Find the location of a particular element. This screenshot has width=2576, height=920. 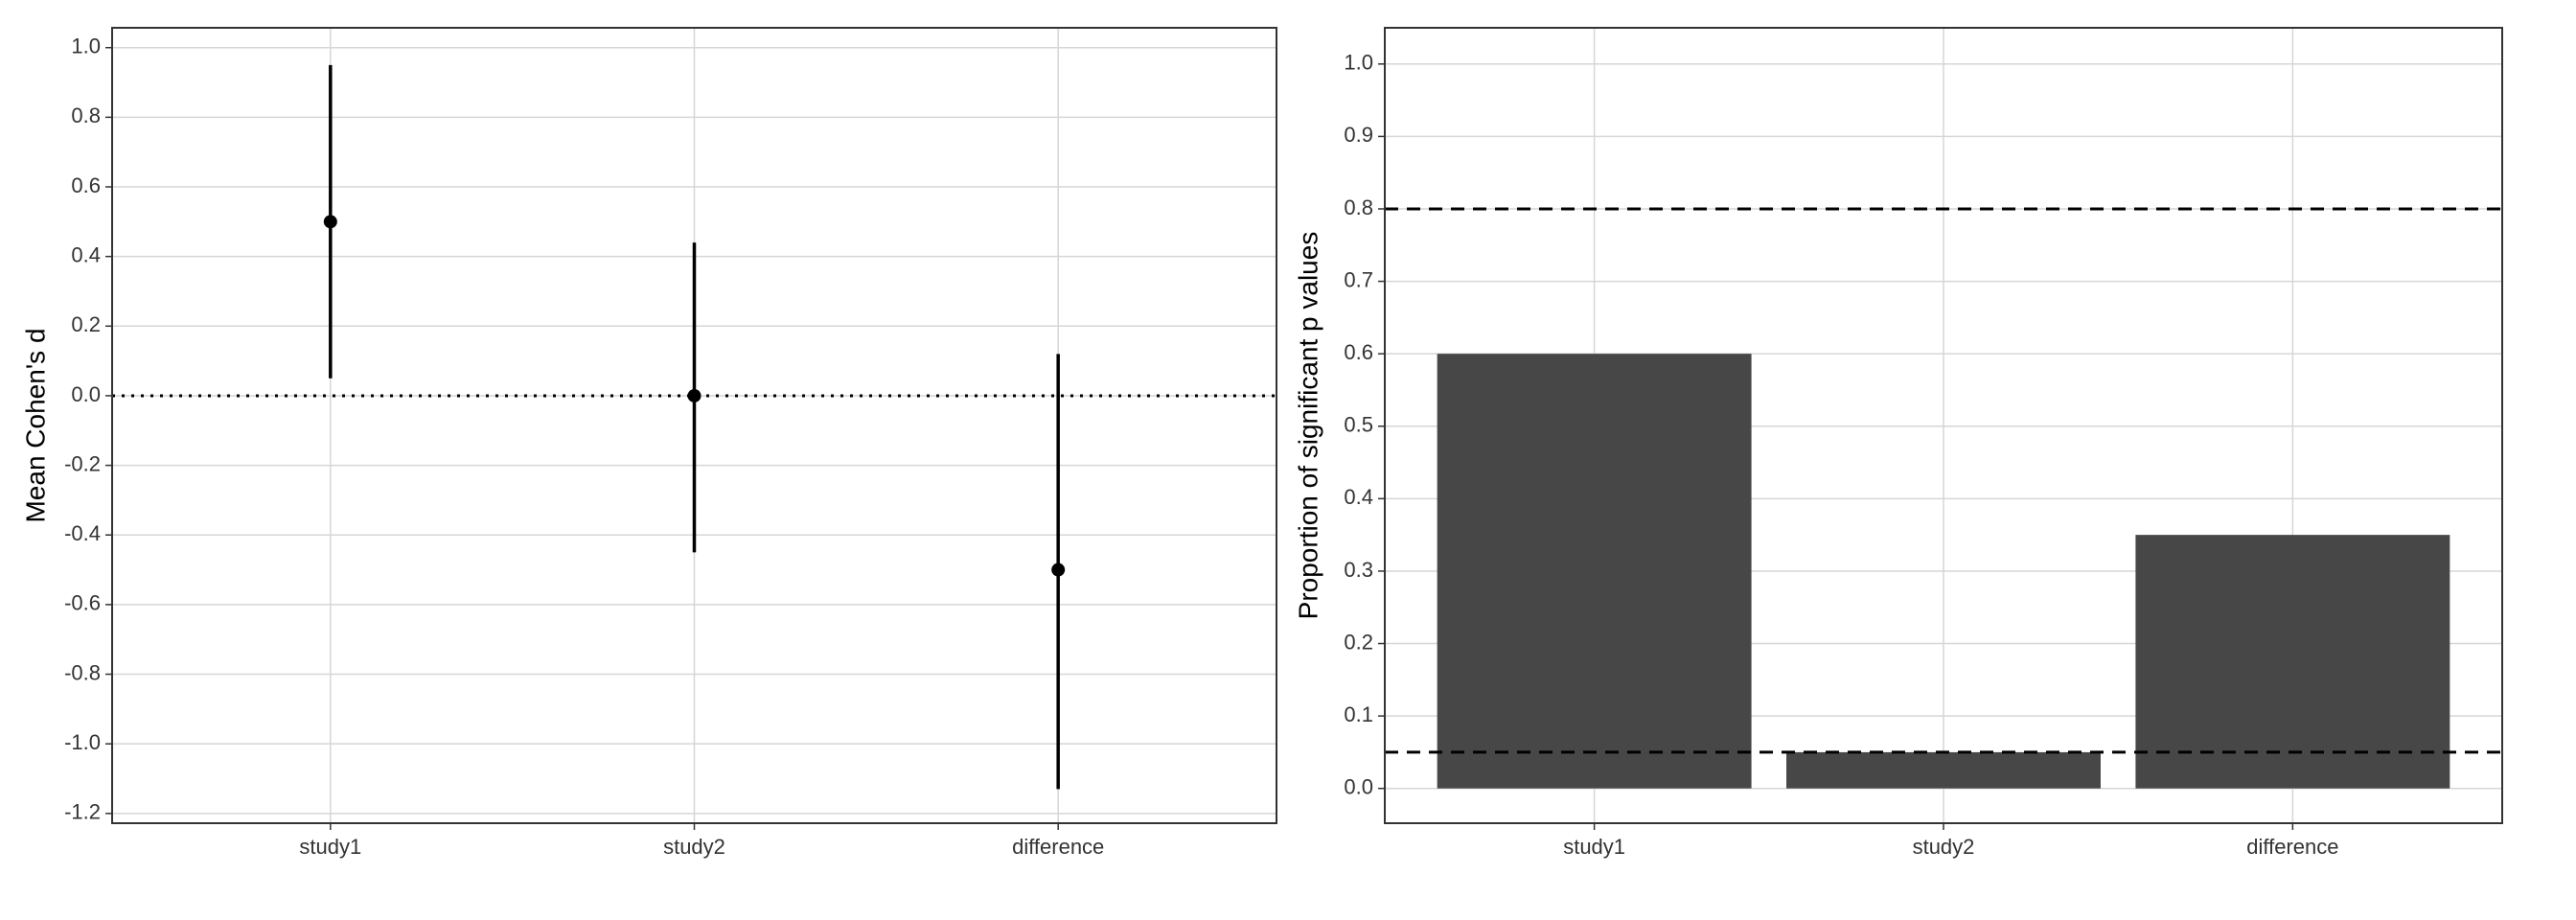

y-tick-label: 0.7 is located at coordinates (1358, 279).